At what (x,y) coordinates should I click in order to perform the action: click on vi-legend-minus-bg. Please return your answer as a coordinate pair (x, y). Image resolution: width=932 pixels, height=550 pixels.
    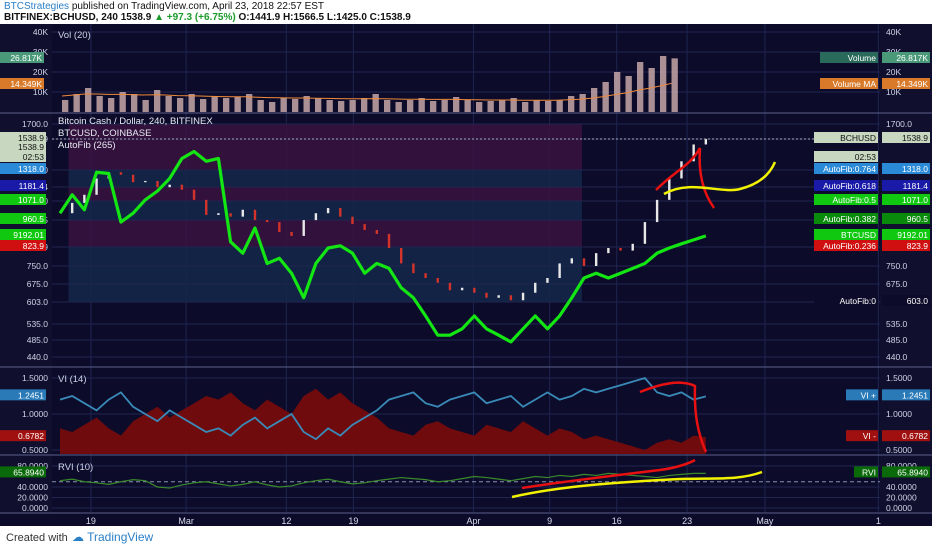
    Looking at the image, I should click on (862, 436).